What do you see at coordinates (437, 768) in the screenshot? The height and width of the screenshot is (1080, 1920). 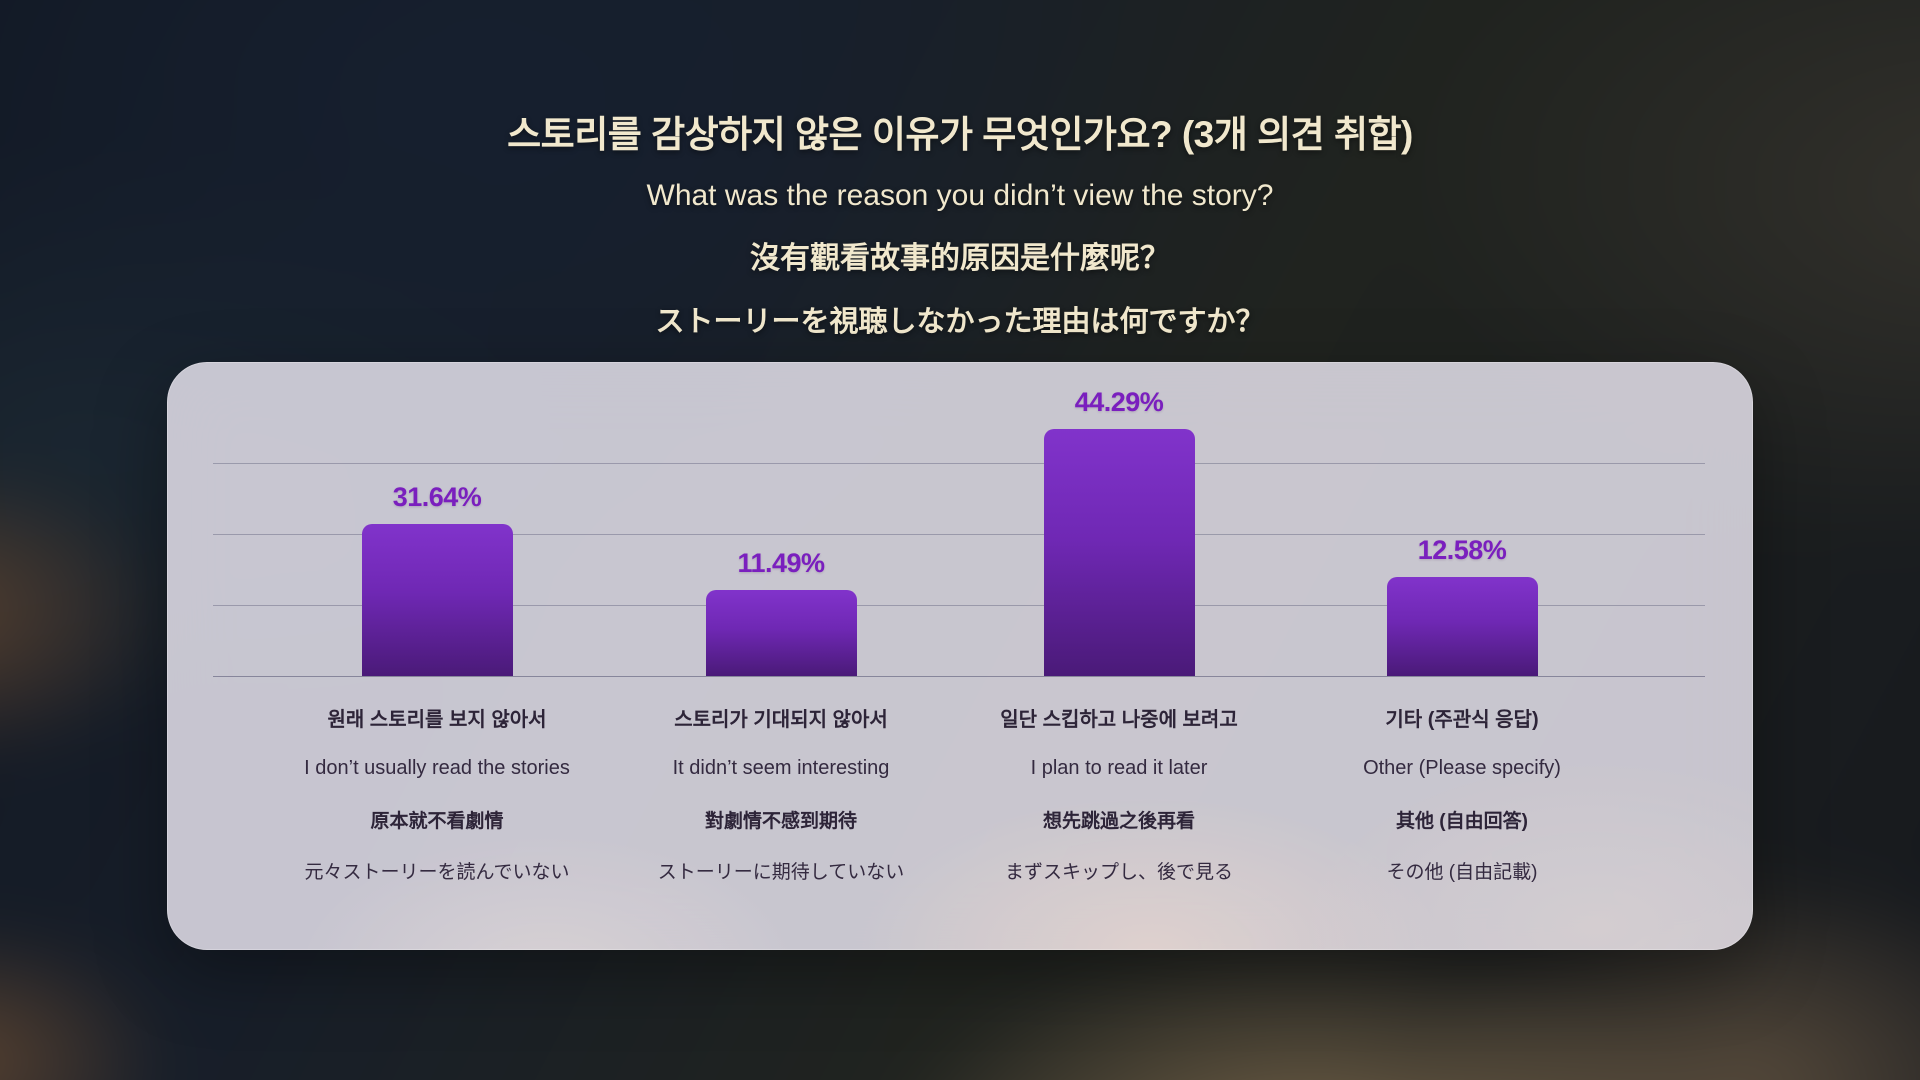 I see `category-label-english: I don’t usually read the stories` at bounding box center [437, 768].